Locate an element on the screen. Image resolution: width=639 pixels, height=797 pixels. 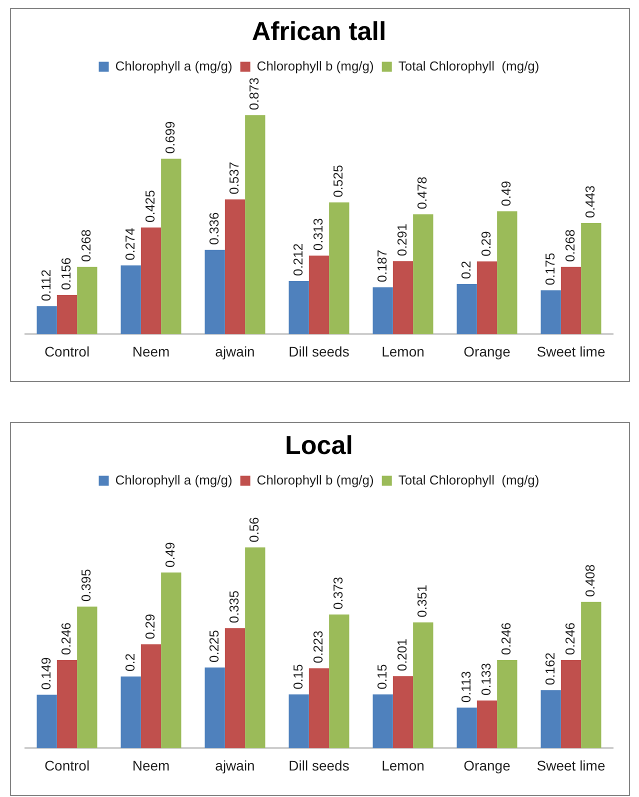
data-label: 0.478 is located at coordinates (422, 193).